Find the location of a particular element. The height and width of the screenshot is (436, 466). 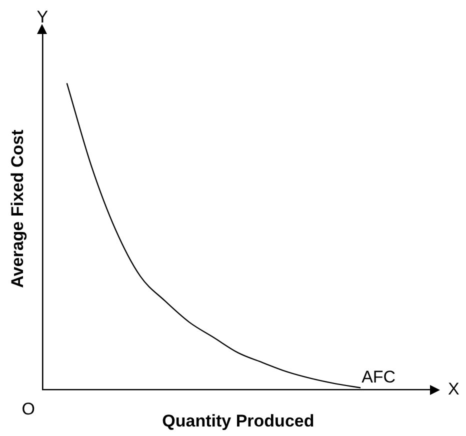

text: O is located at coordinates (29, 408).